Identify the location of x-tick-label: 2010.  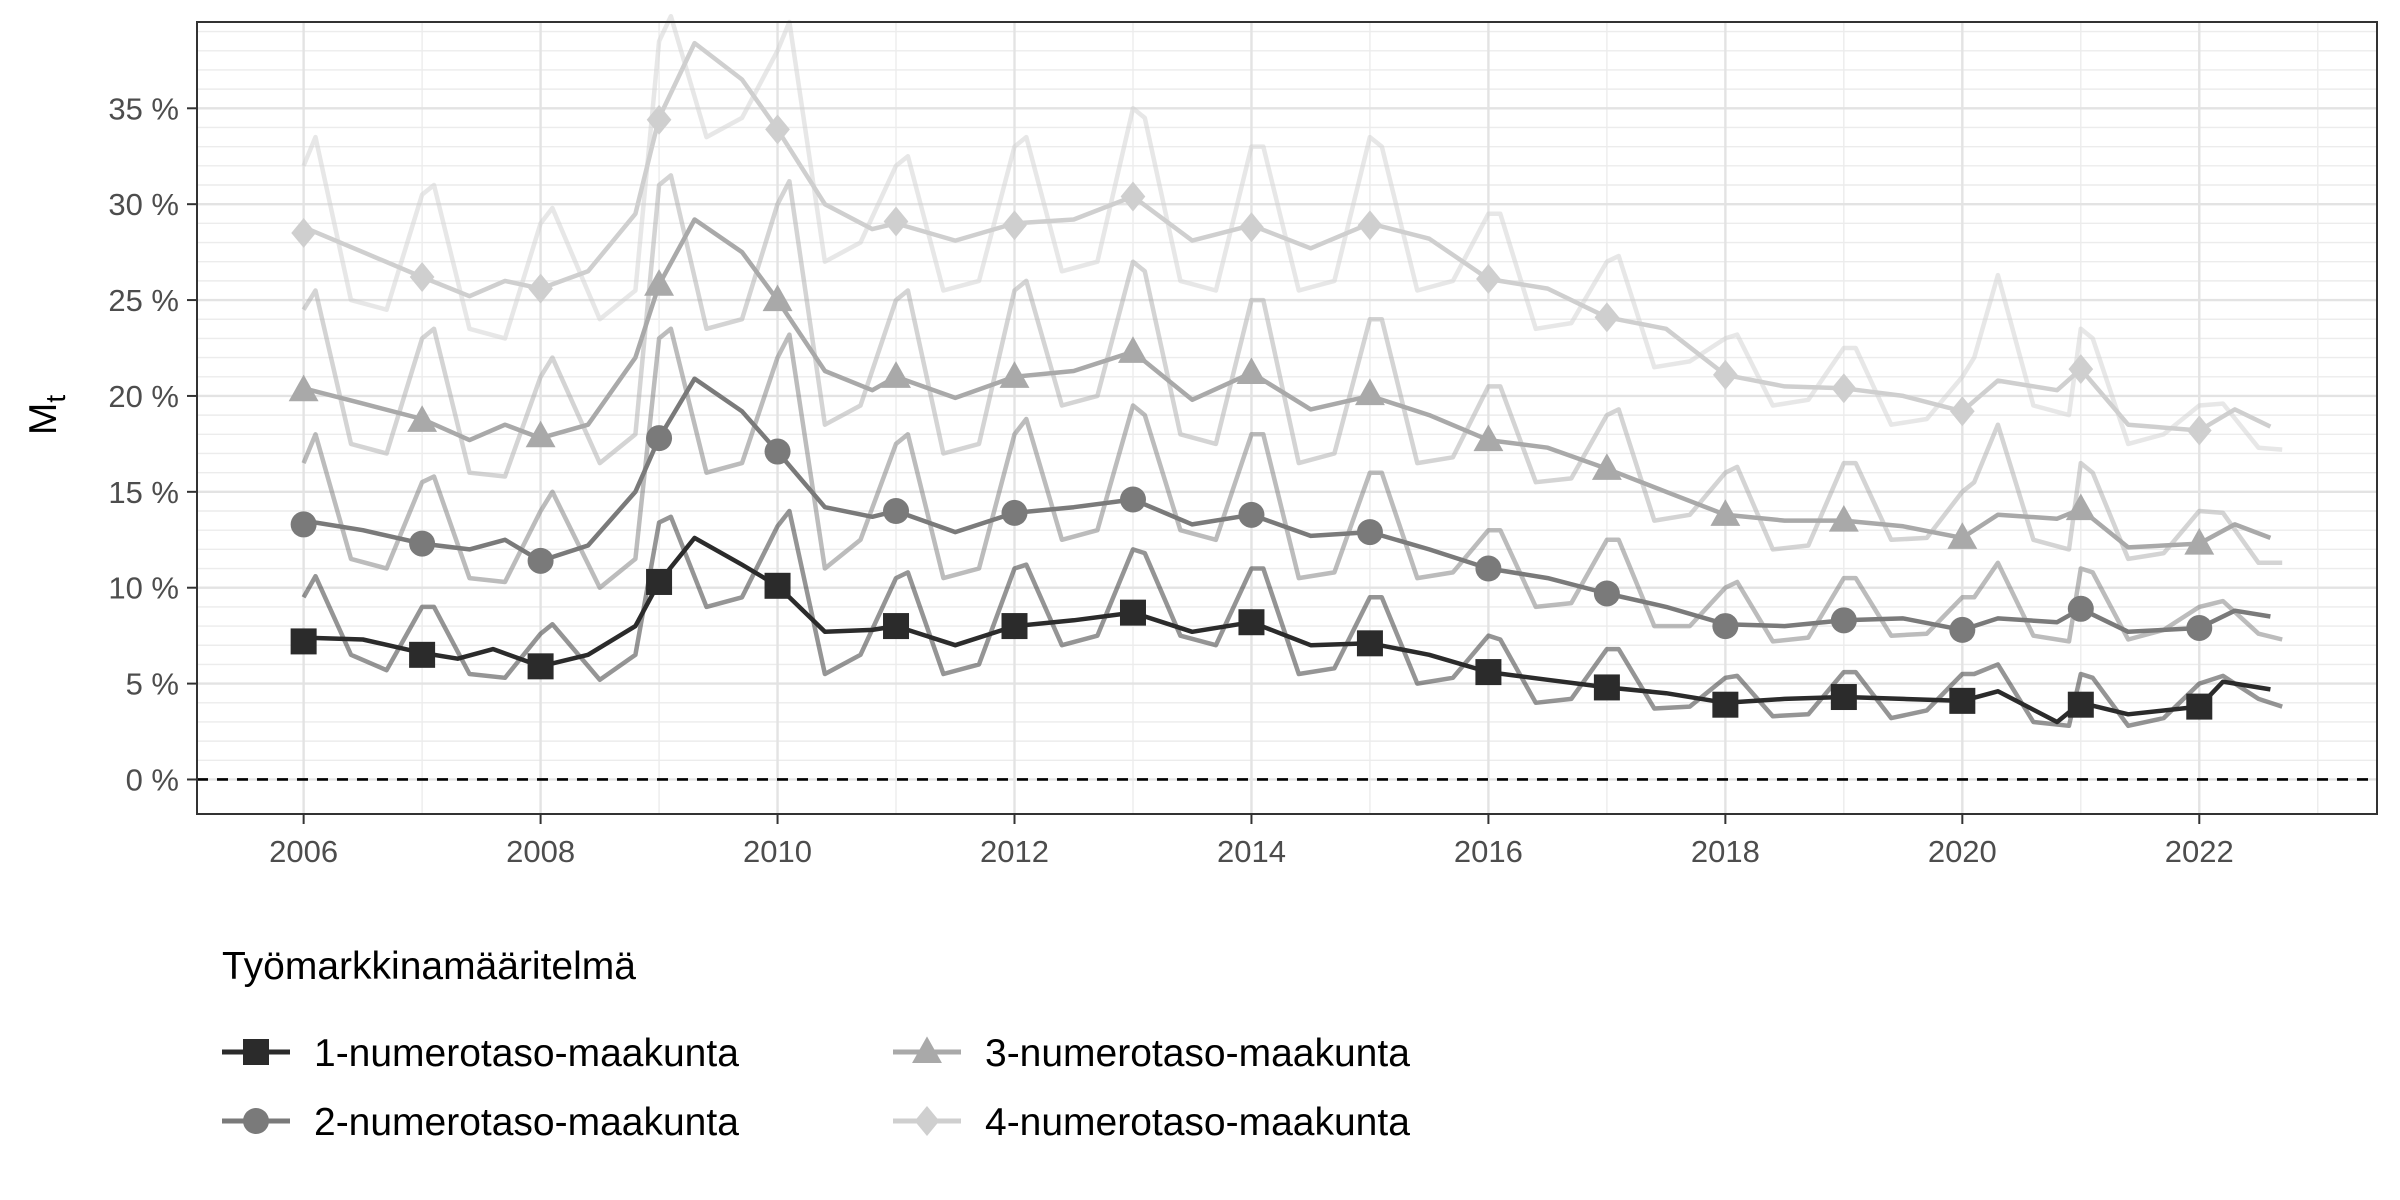
(777, 851).